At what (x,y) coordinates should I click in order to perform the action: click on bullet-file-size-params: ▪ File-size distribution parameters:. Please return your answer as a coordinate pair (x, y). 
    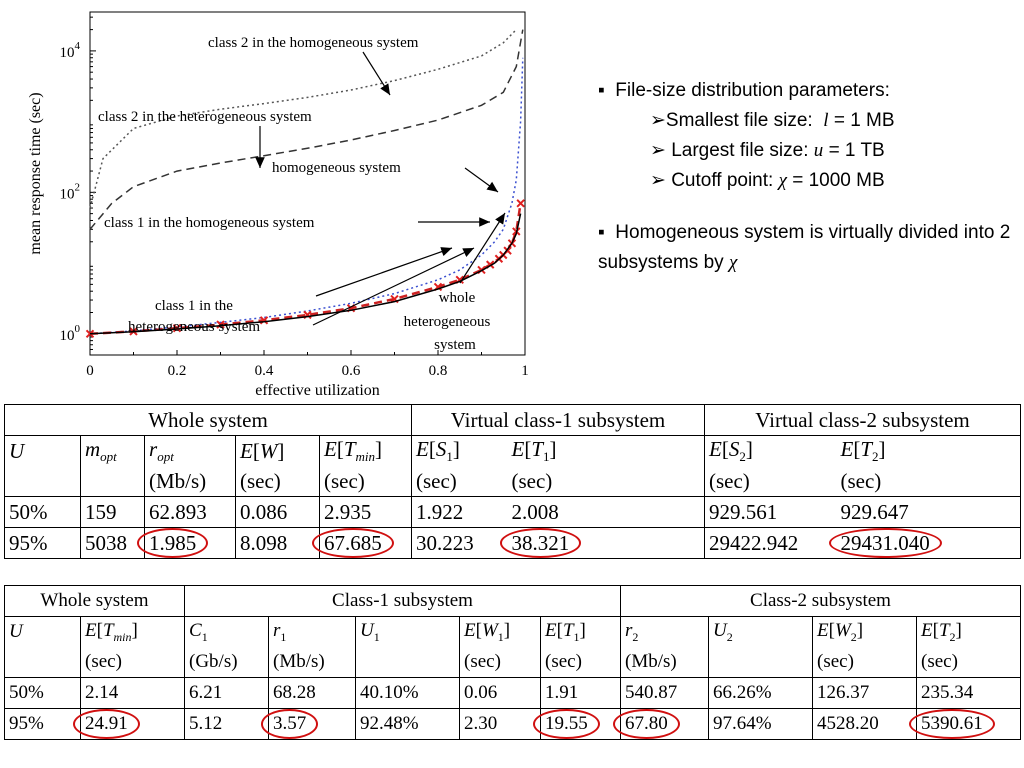
    Looking at the image, I should click on (744, 90).